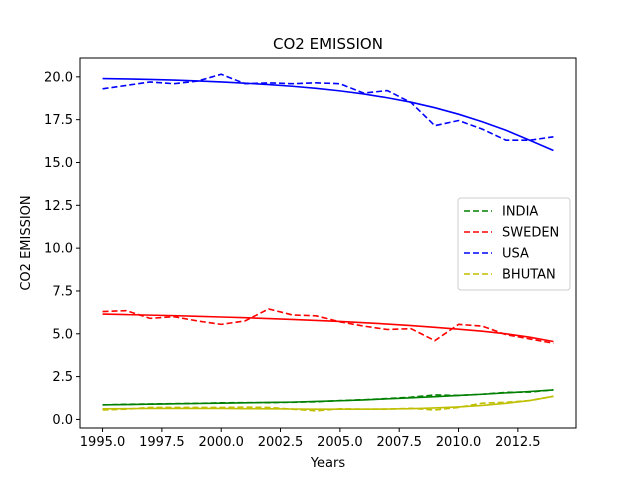 The image size is (640, 480). What do you see at coordinates (328, 463) in the screenshot?
I see `x-axis-title: Years` at bounding box center [328, 463].